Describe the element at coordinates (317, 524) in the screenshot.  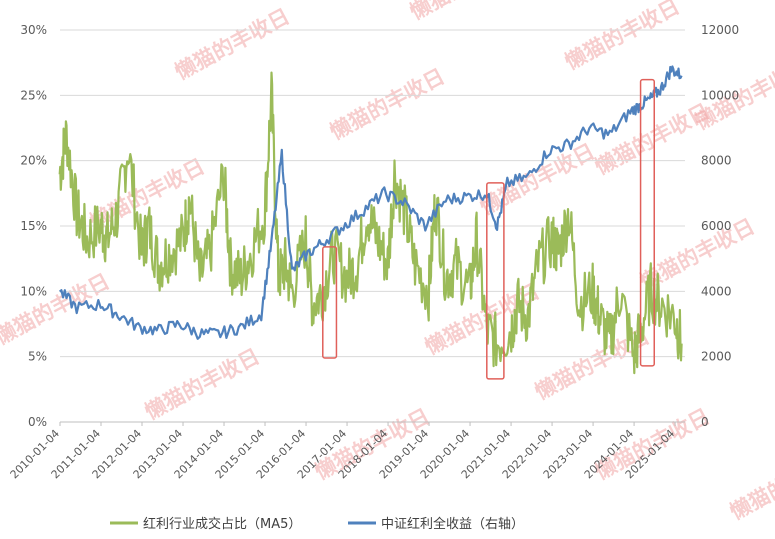
I see `legend: 红利行业成交占比（MA5） 中证红利全收益（右轴）` at that location.